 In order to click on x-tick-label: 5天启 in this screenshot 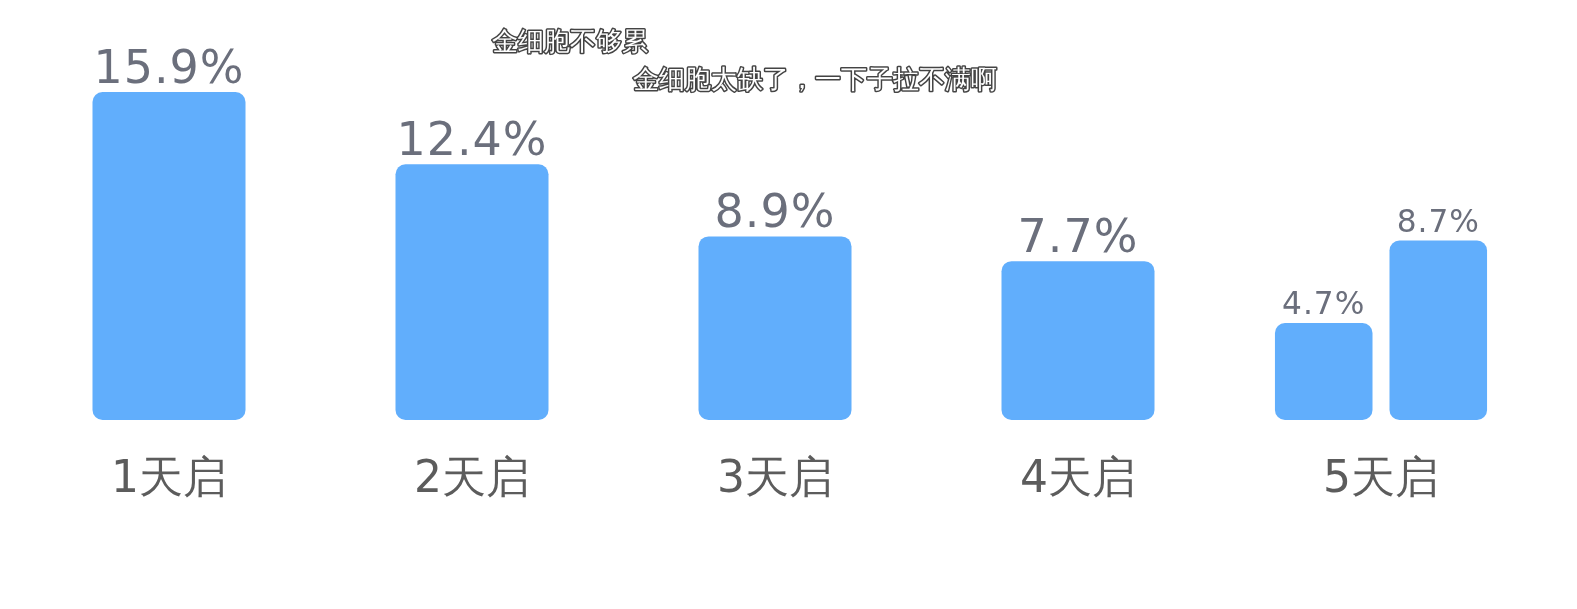, I will do `click(1381, 476)`.